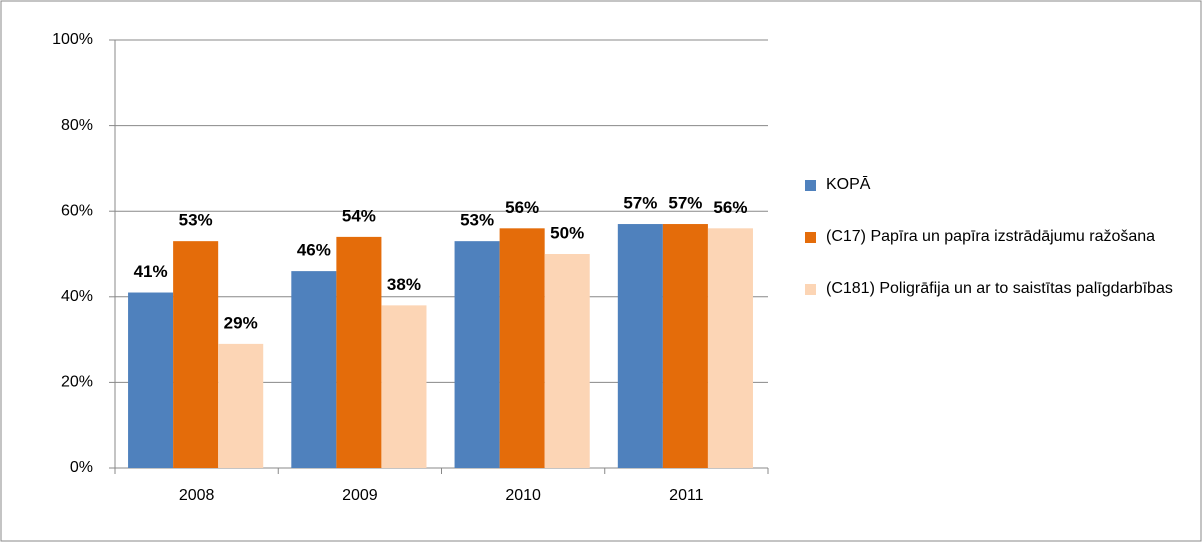 This screenshot has height=543, width=1203. I want to click on legend-item: KOPĀ, so click(990, 185).